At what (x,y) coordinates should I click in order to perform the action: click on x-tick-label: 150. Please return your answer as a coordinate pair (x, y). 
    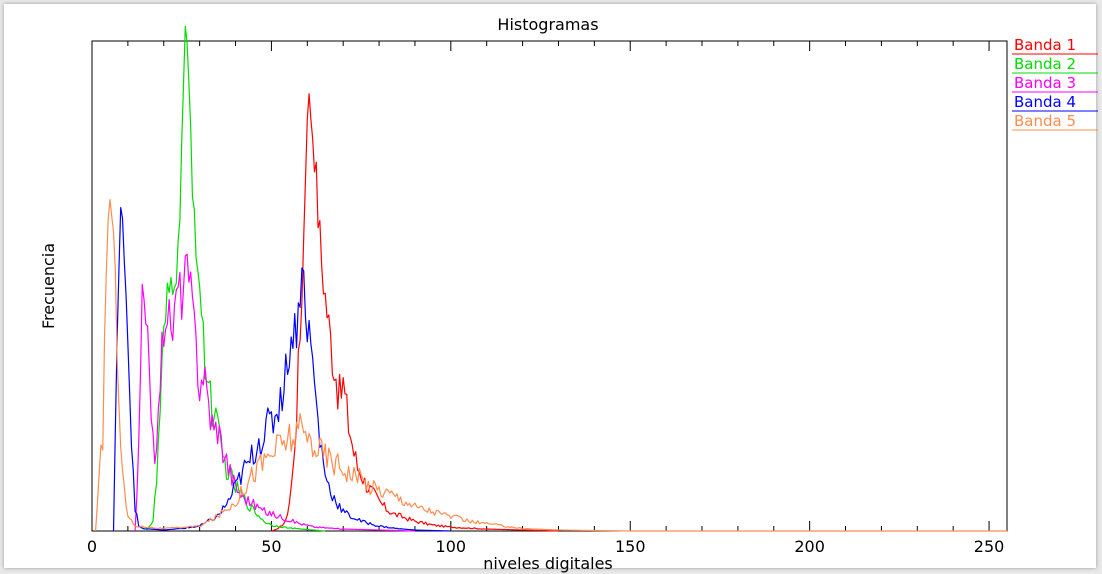
    Looking at the image, I should click on (630, 546).